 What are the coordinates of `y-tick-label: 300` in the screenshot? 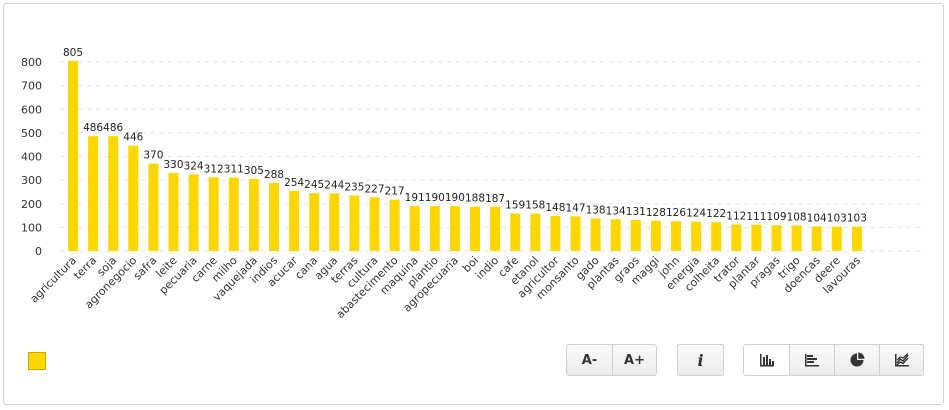 It's located at (31, 180).